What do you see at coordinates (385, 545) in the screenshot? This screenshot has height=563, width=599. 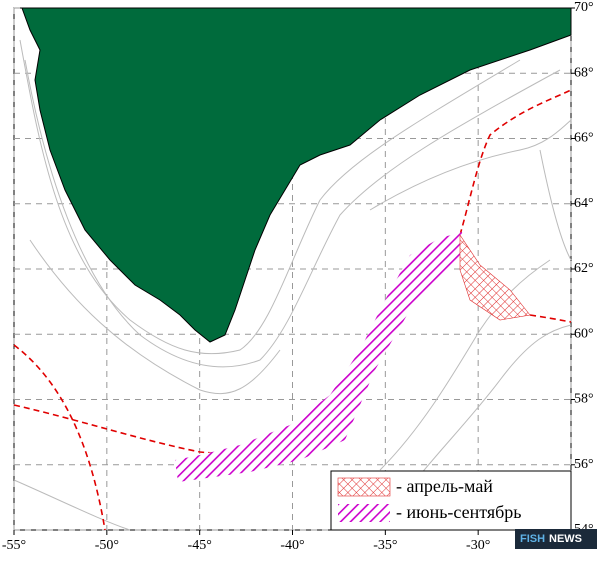 I see `x-tick-label: -35°` at bounding box center [385, 545].